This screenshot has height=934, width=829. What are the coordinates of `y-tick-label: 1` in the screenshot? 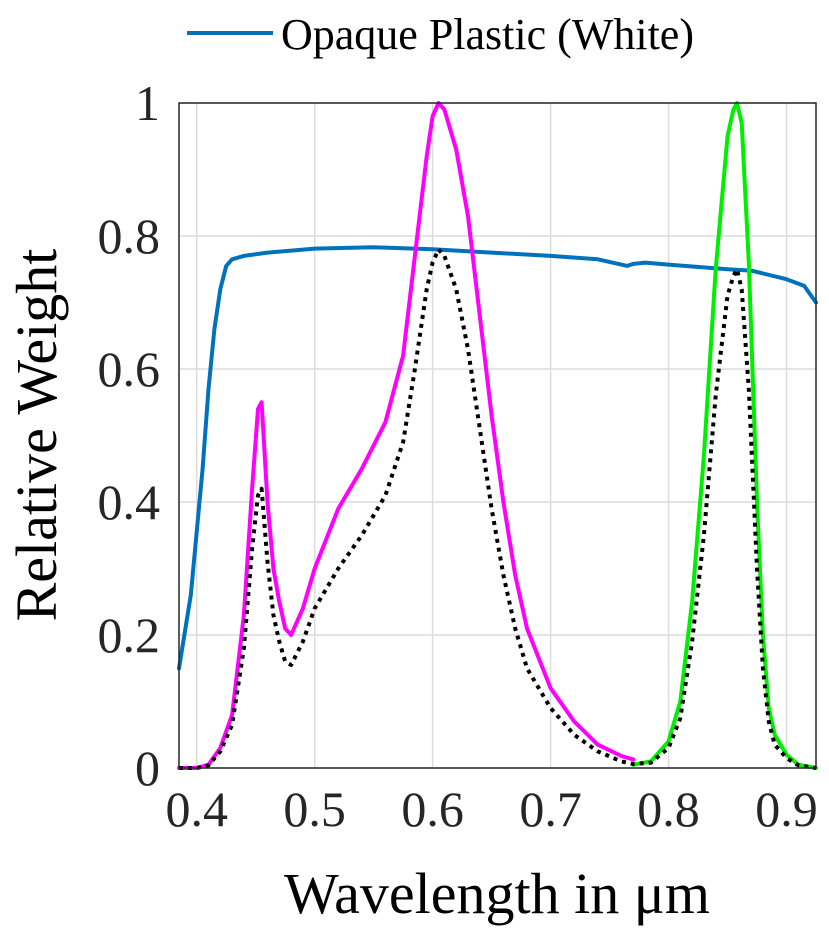 It's located at (147, 103).